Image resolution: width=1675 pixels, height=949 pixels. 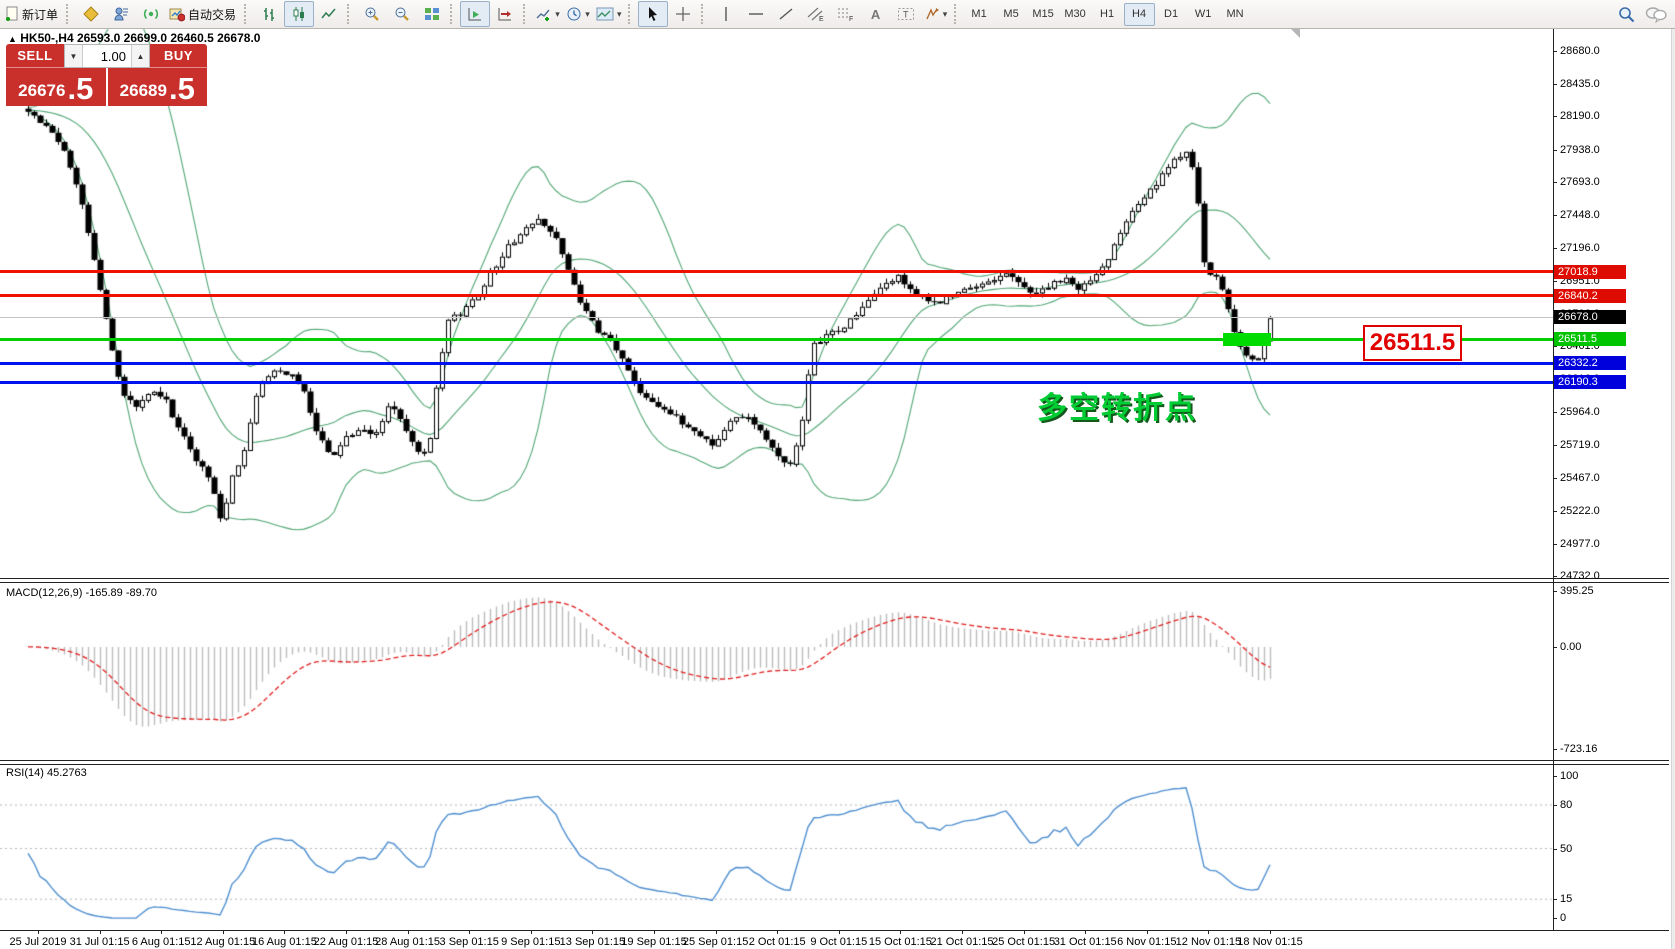 What do you see at coordinates (1590, 295) in the screenshot?
I see `price-badge: 26840.2` at bounding box center [1590, 295].